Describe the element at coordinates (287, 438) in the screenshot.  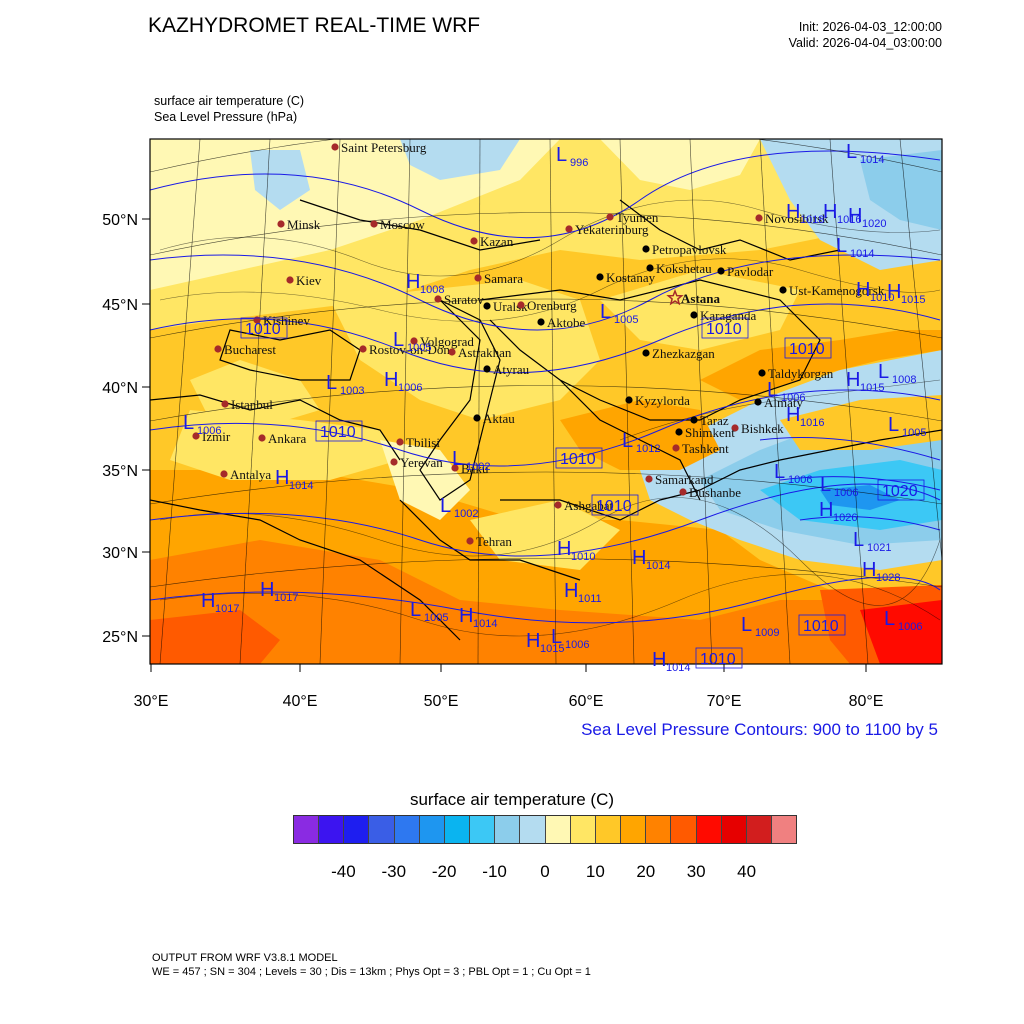
I see `city-name: Ankara` at that location.